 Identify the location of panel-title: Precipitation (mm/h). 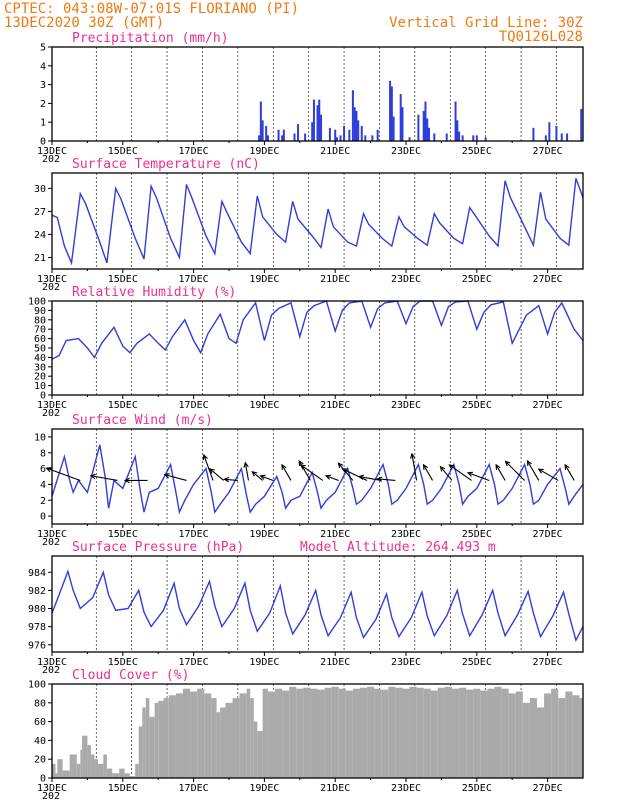
(150, 38).